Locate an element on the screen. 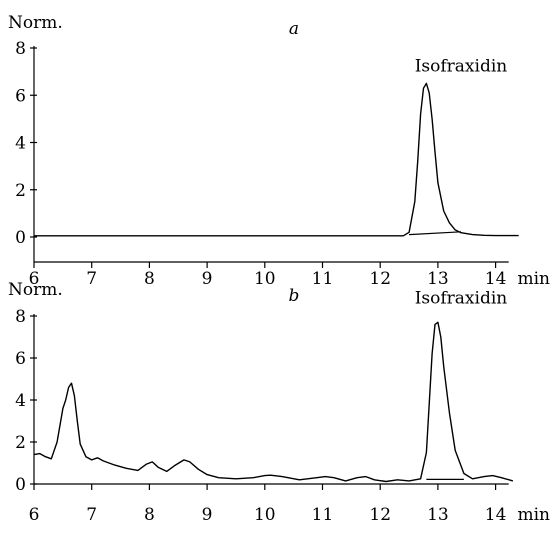  peak-baseline is located at coordinates (435, 233).